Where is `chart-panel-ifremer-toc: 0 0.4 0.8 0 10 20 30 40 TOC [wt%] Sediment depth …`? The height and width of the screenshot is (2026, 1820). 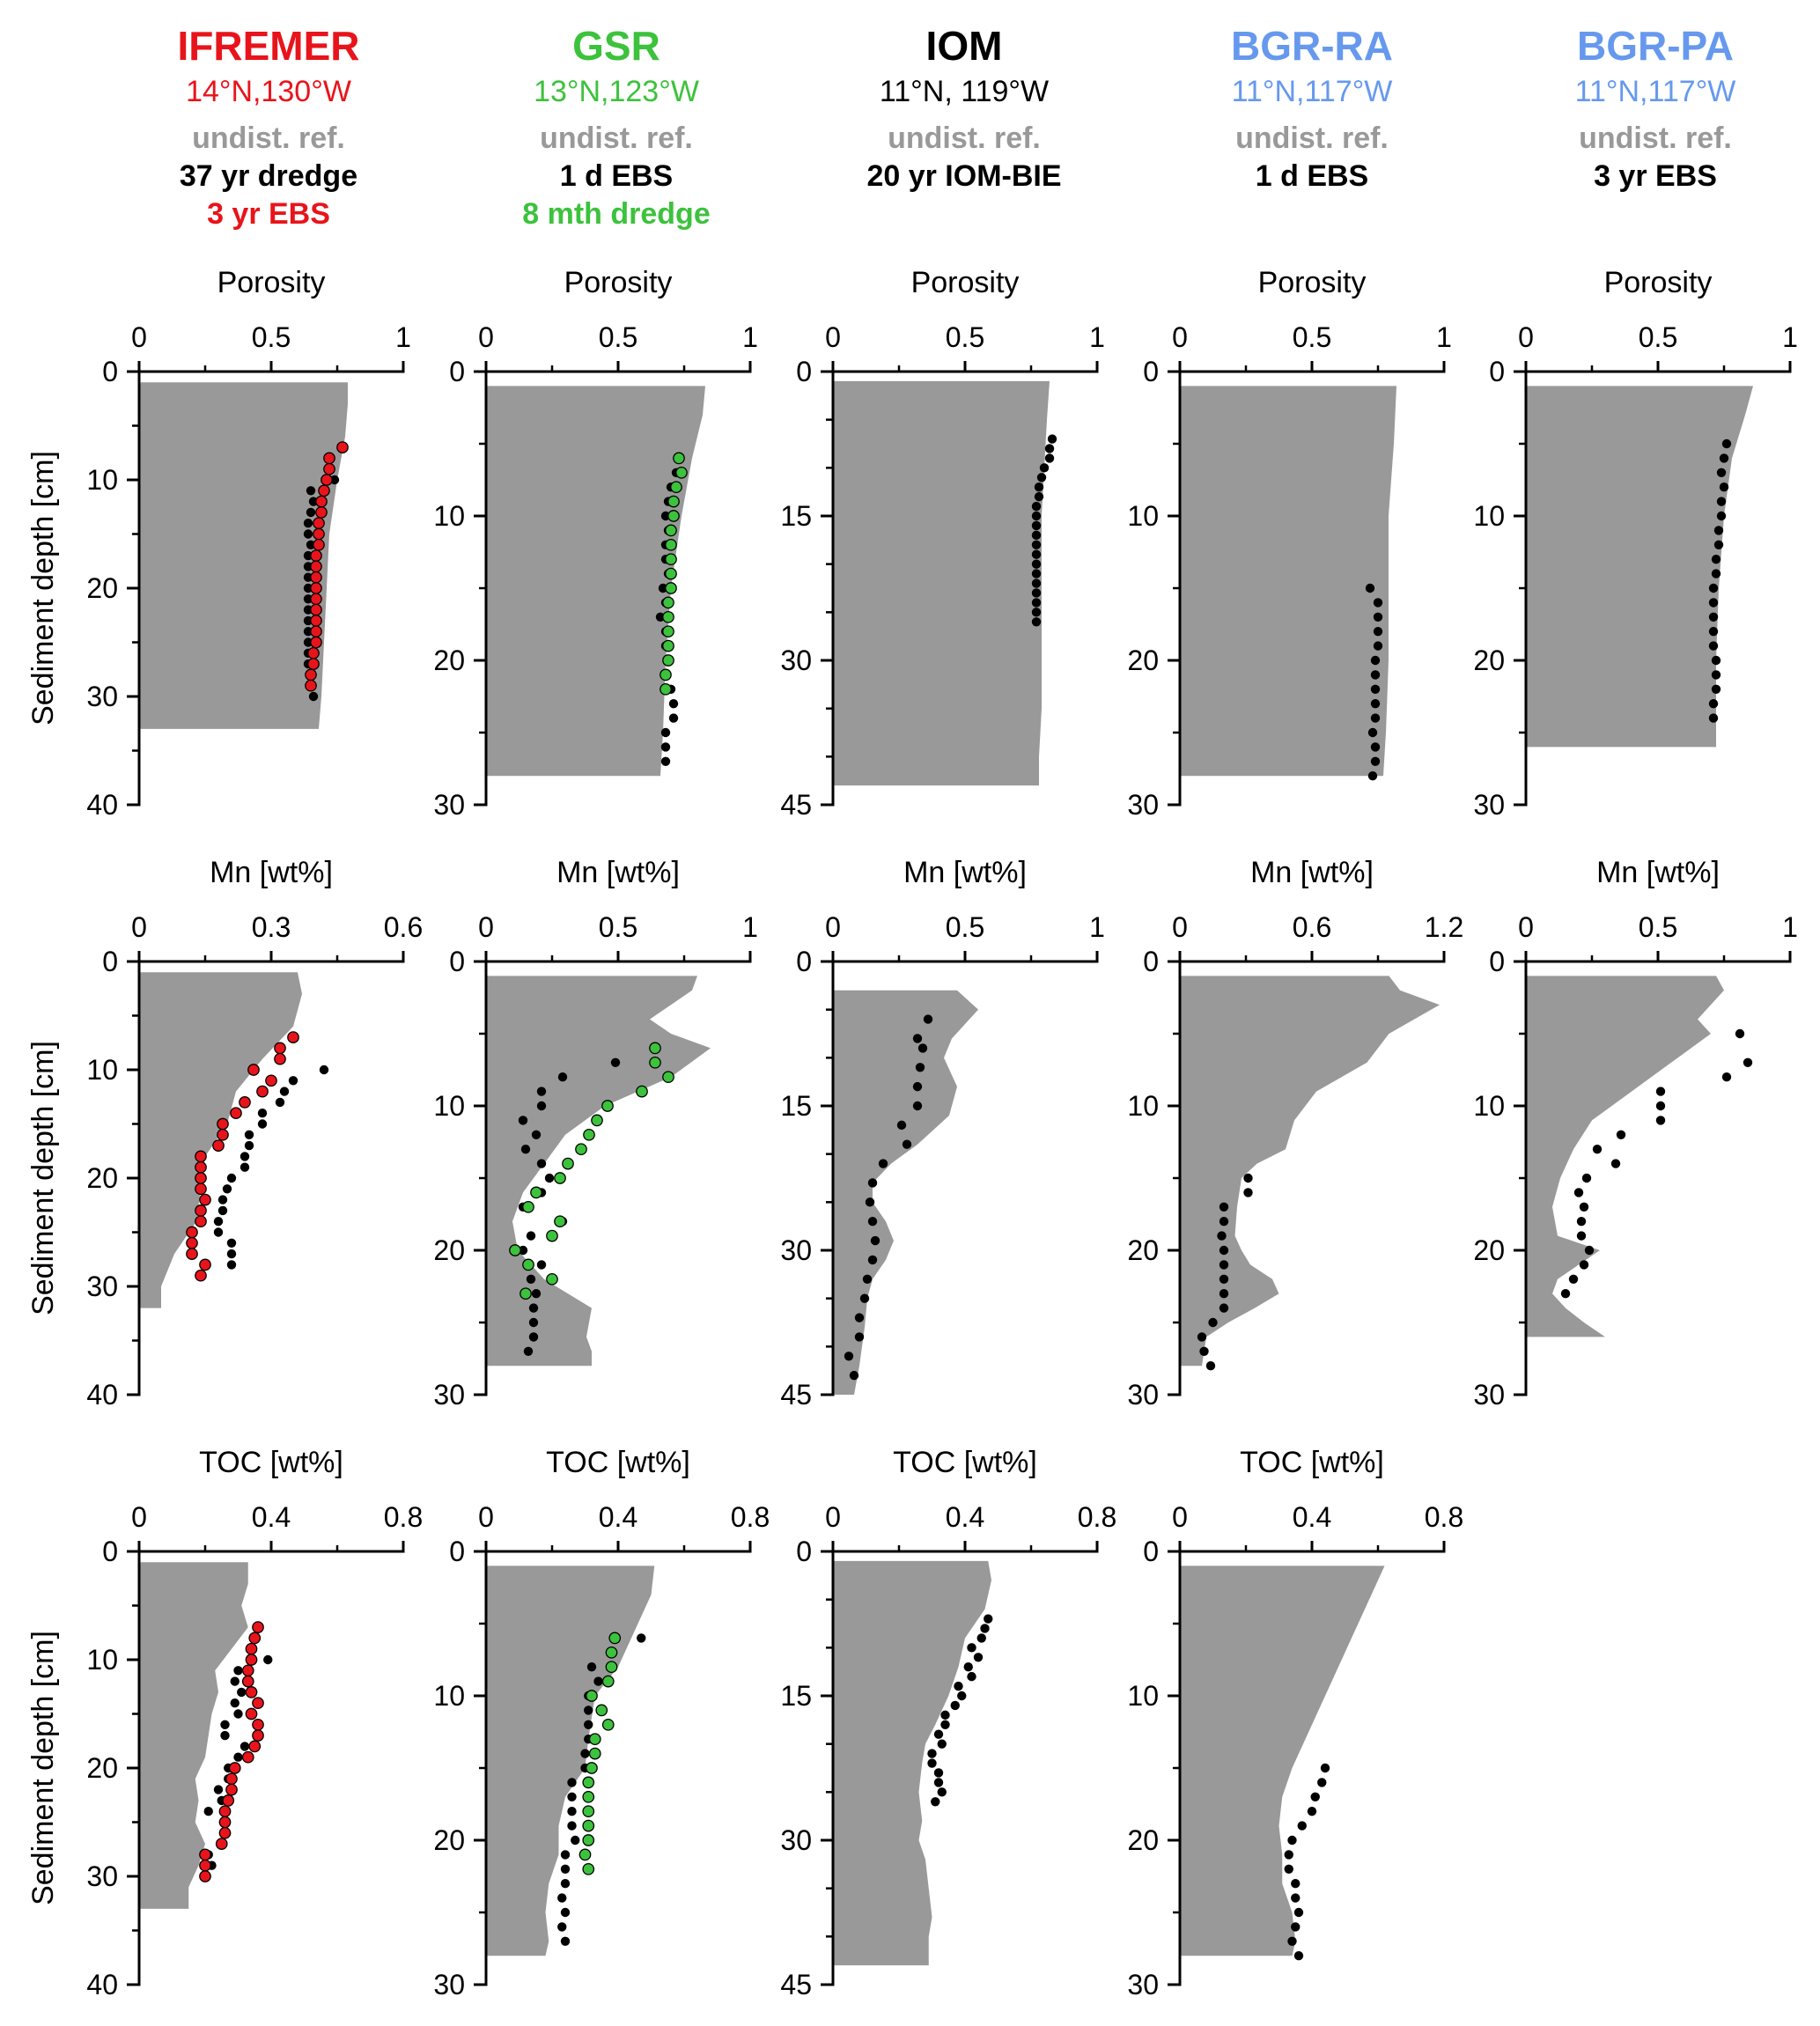 chart-panel-ifremer-toc: 0 0.4 0.8 0 10 20 30 40 TOC [wt%] Sediment depth … is located at coordinates (224, 1723).